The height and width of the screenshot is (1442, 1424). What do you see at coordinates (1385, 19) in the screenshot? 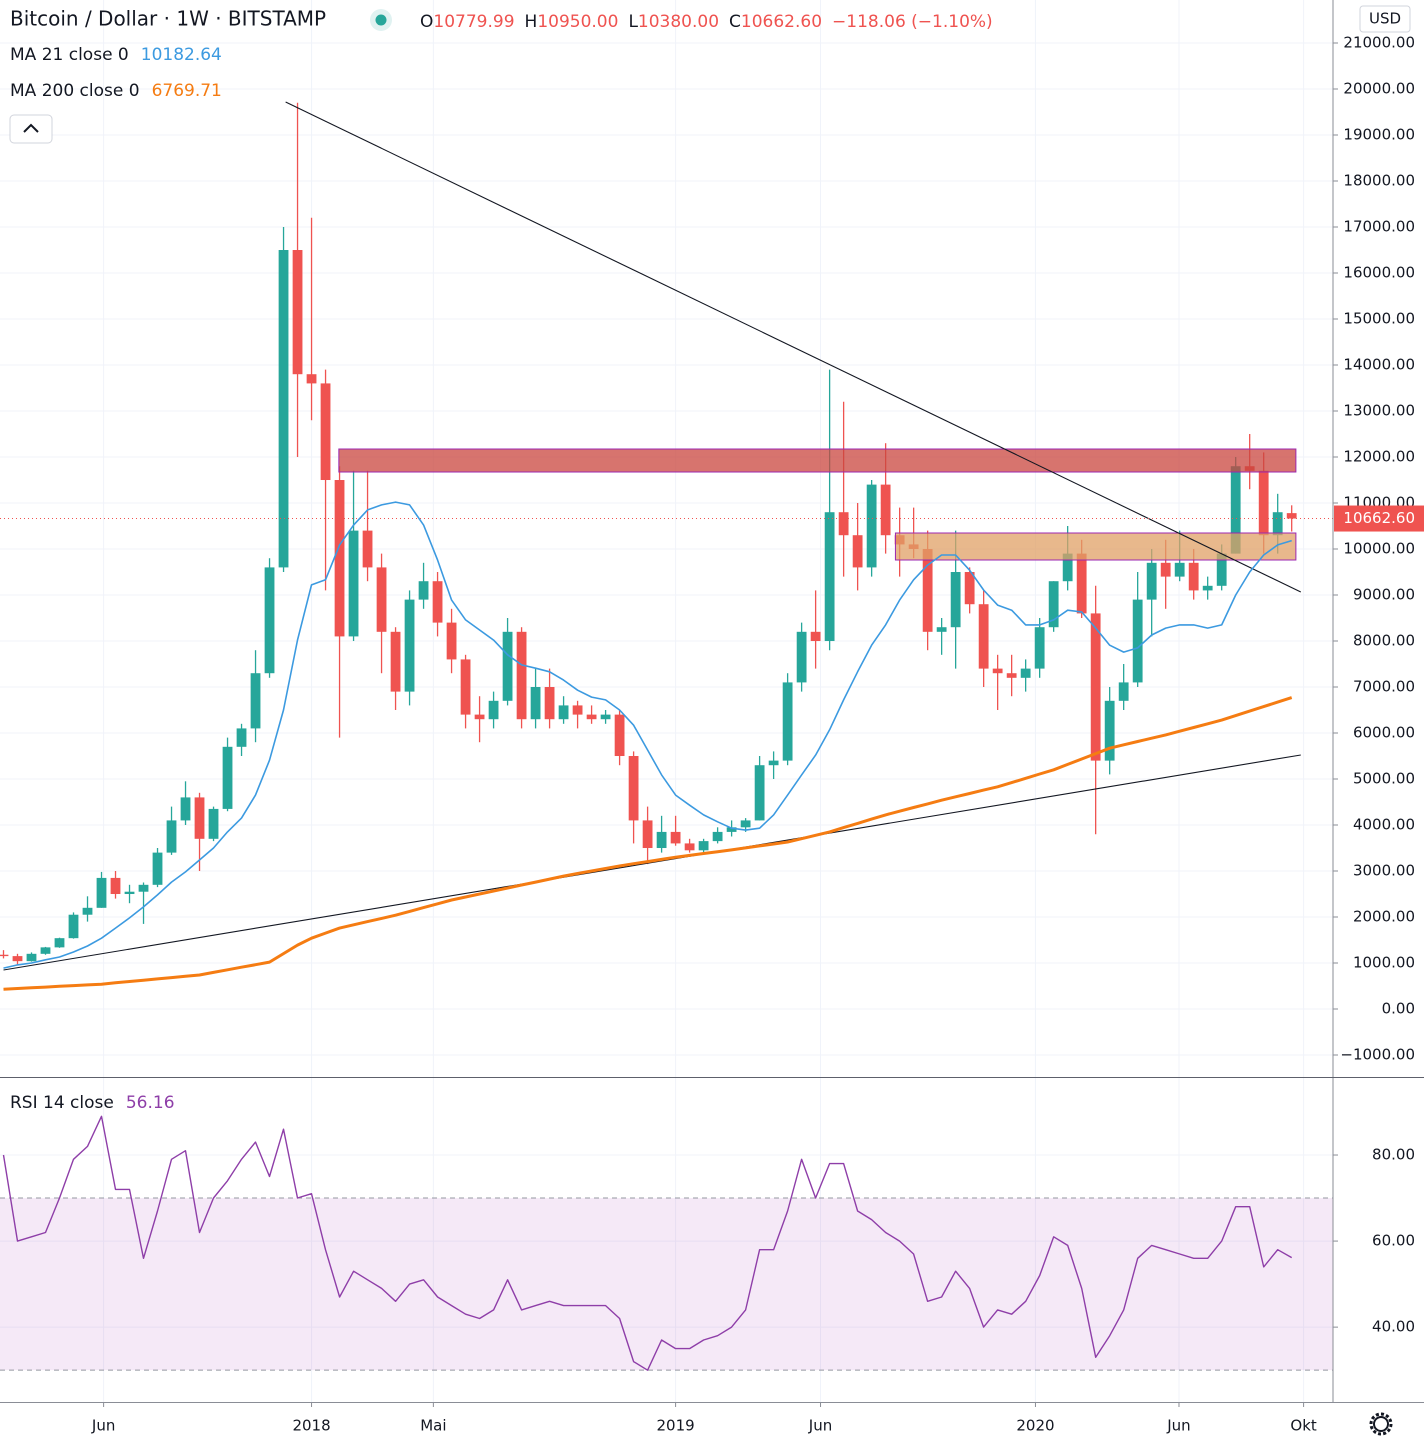
I see `currency-button` at bounding box center [1385, 19].